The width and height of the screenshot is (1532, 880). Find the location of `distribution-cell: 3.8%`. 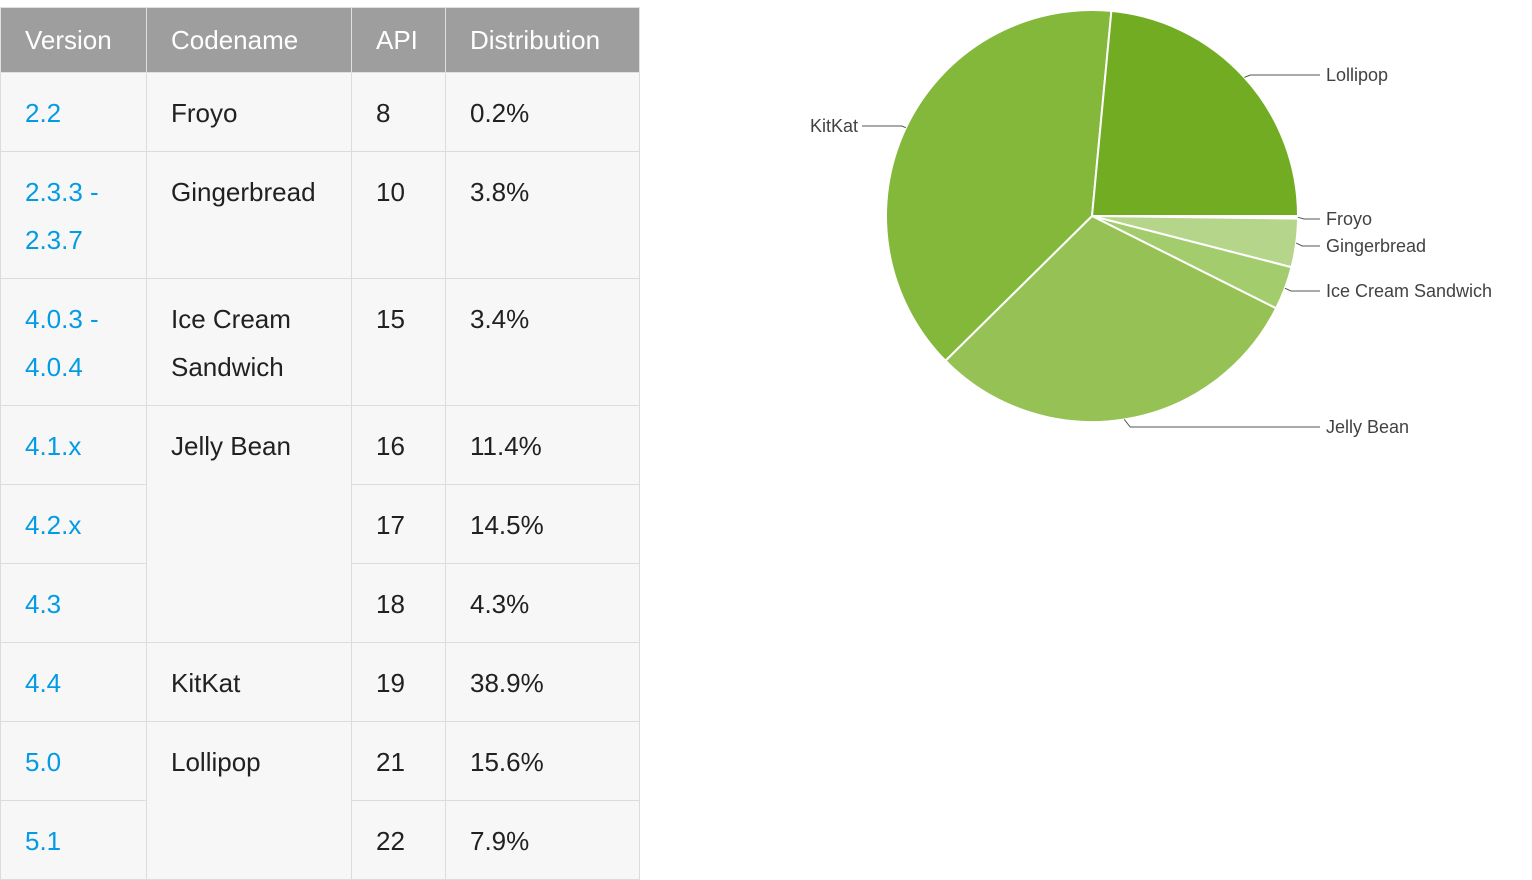

distribution-cell: 3.8% is located at coordinates (542, 215).